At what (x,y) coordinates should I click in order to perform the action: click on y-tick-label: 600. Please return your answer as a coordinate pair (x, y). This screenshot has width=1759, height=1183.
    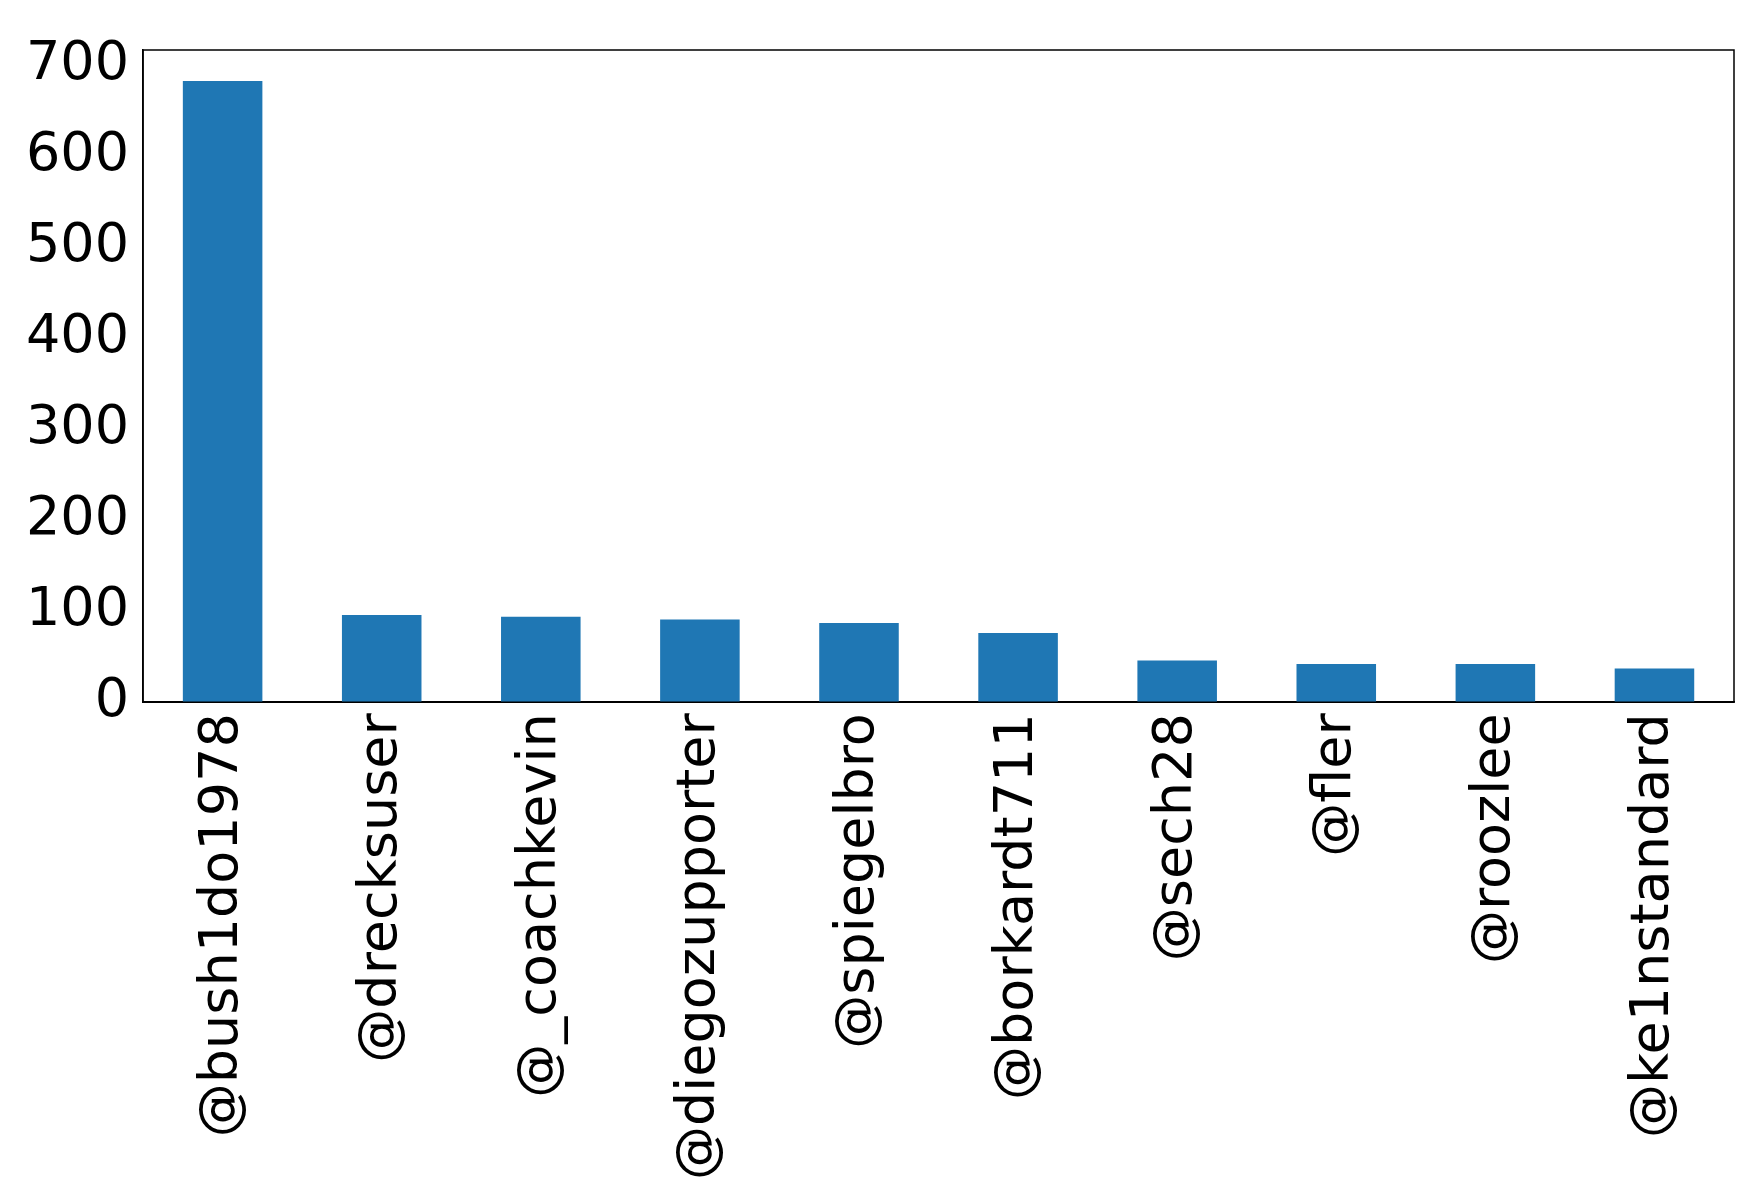
    Looking at the image, I should click on (77, 152).